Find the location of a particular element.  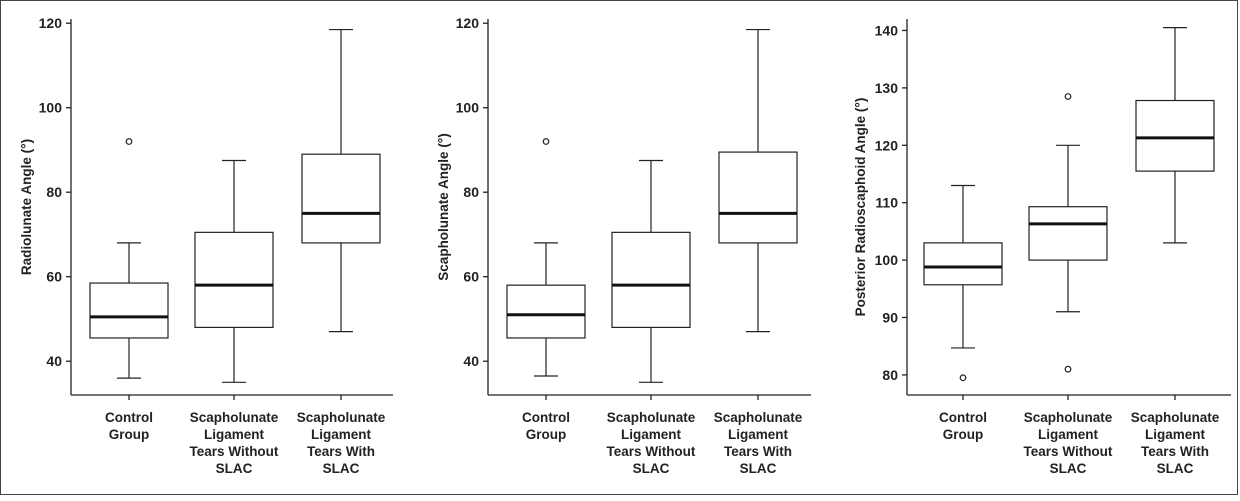

y-axis-title: Radiolunate Angle (°) is located at coordinates (26, 207).